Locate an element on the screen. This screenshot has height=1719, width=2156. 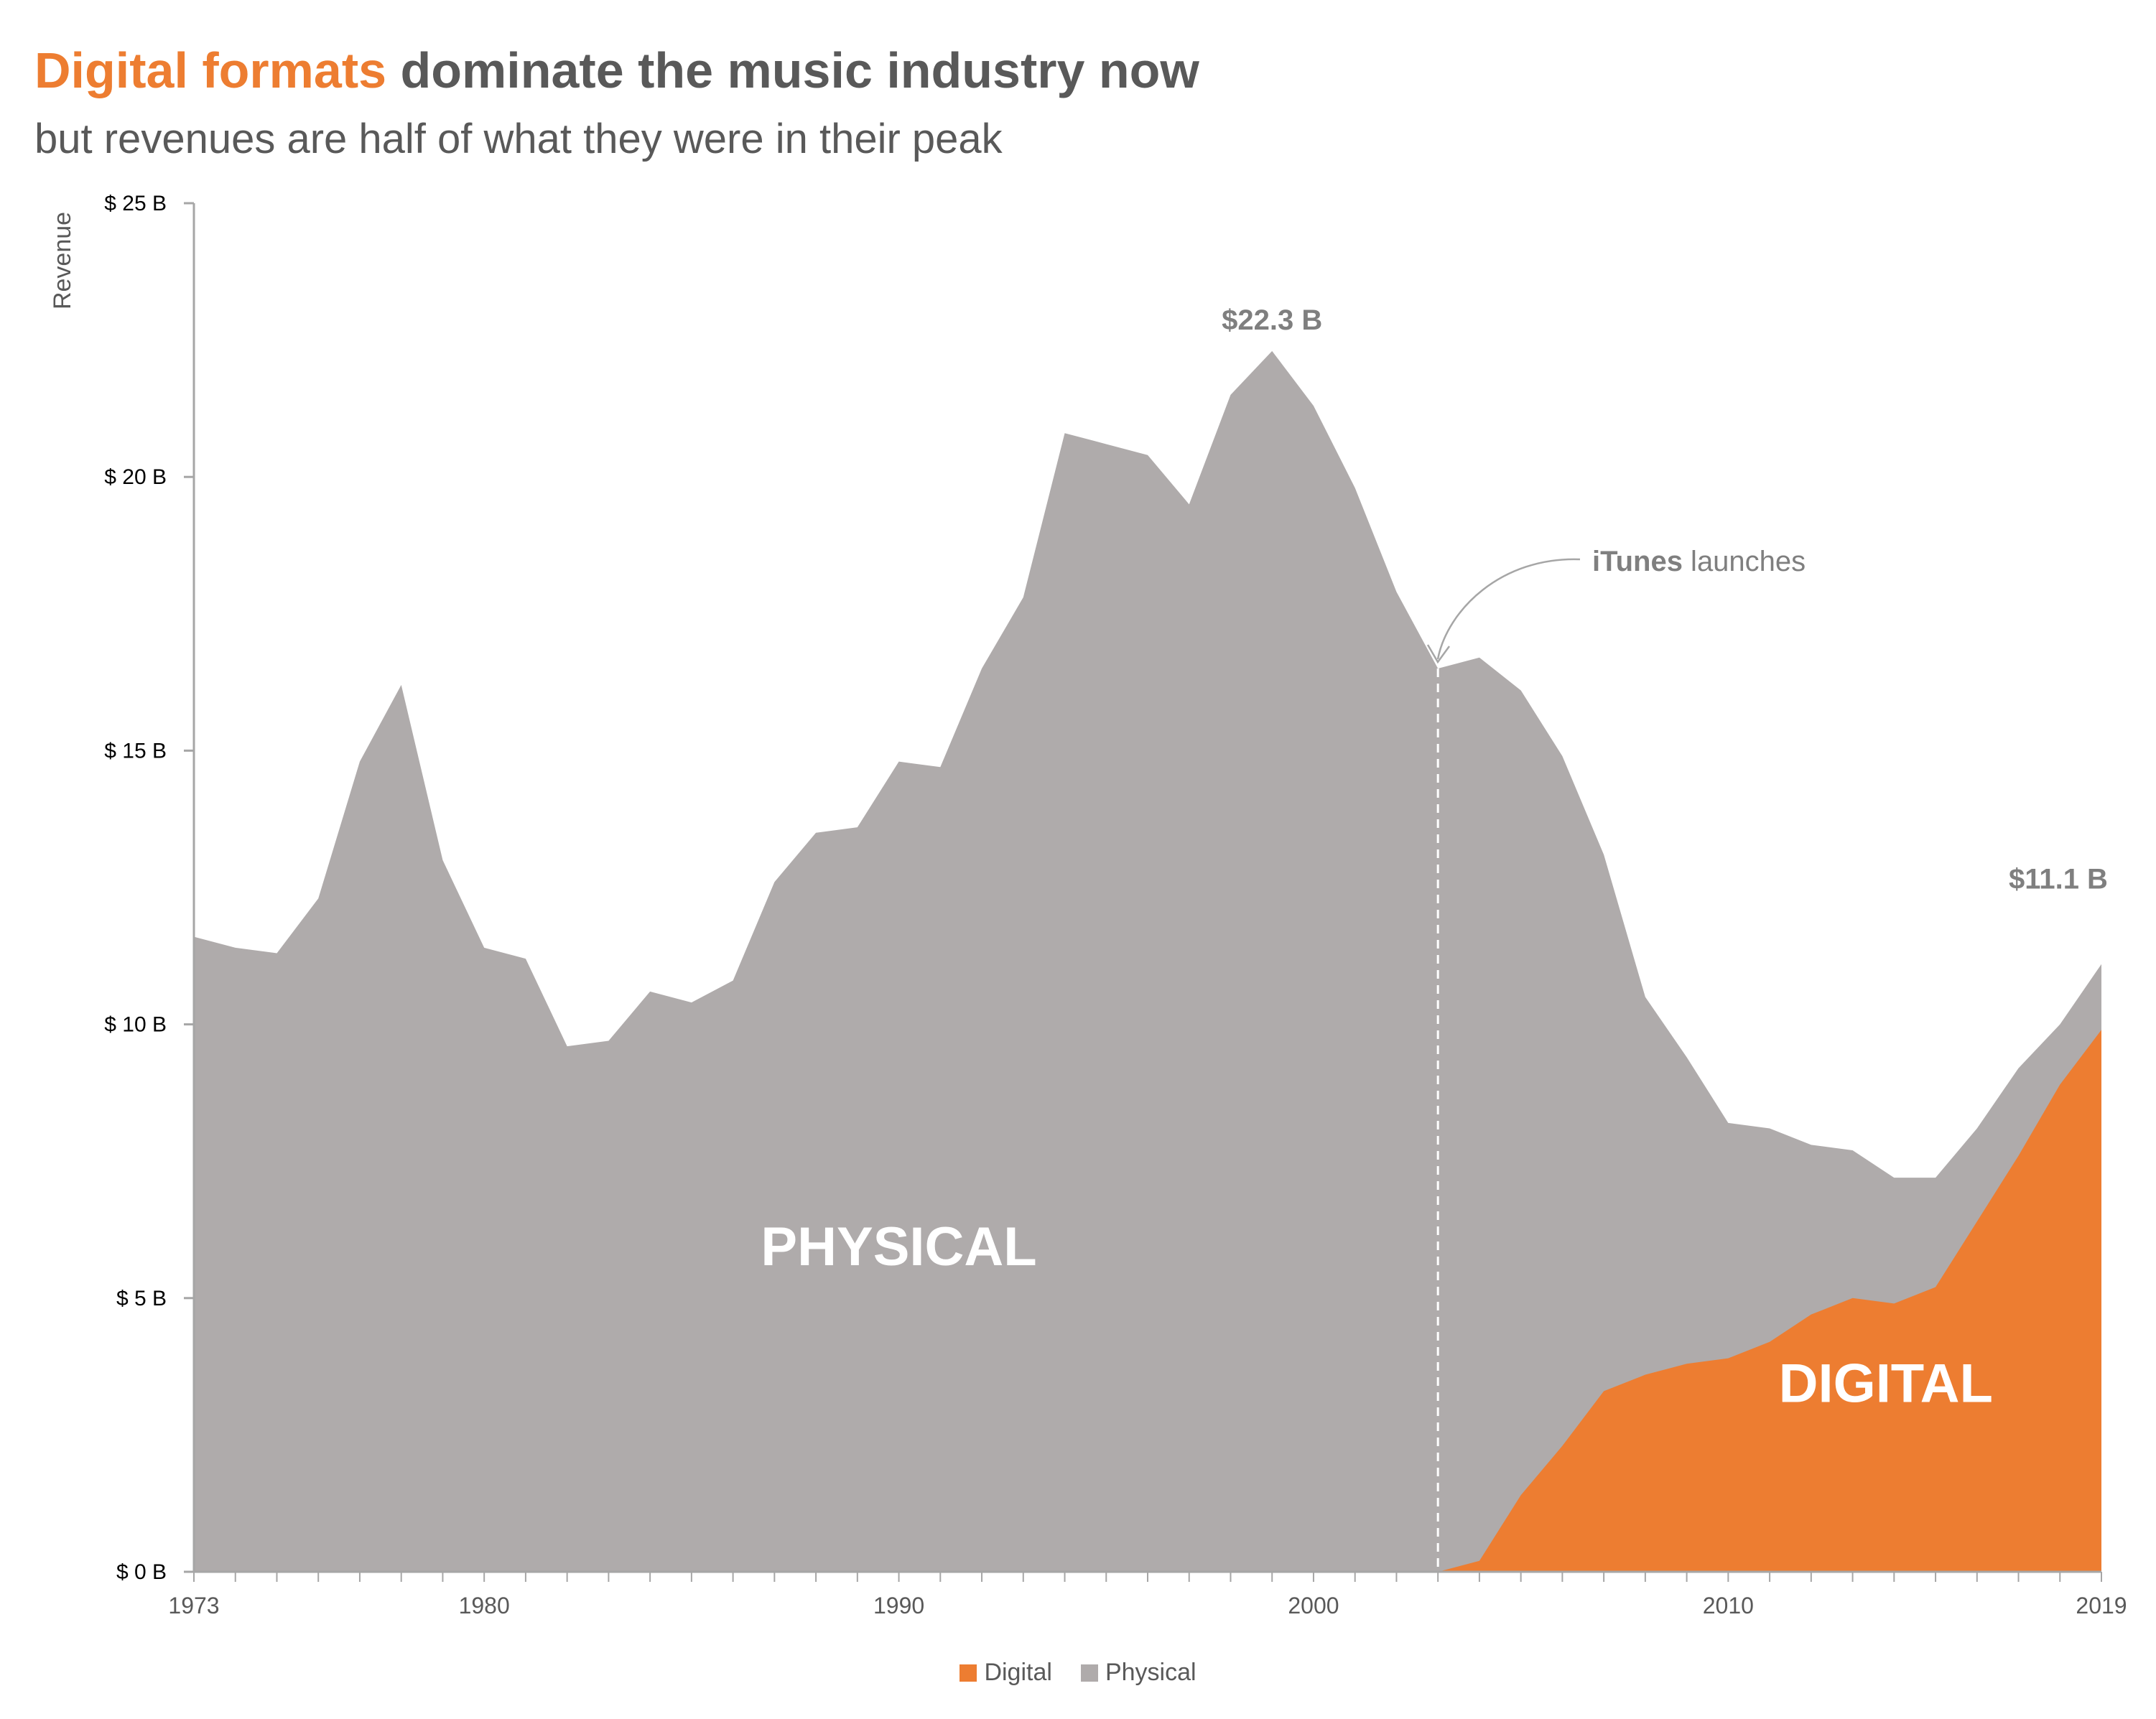
x-tick-label: 2000 is located at coordinates (1313, 1605).